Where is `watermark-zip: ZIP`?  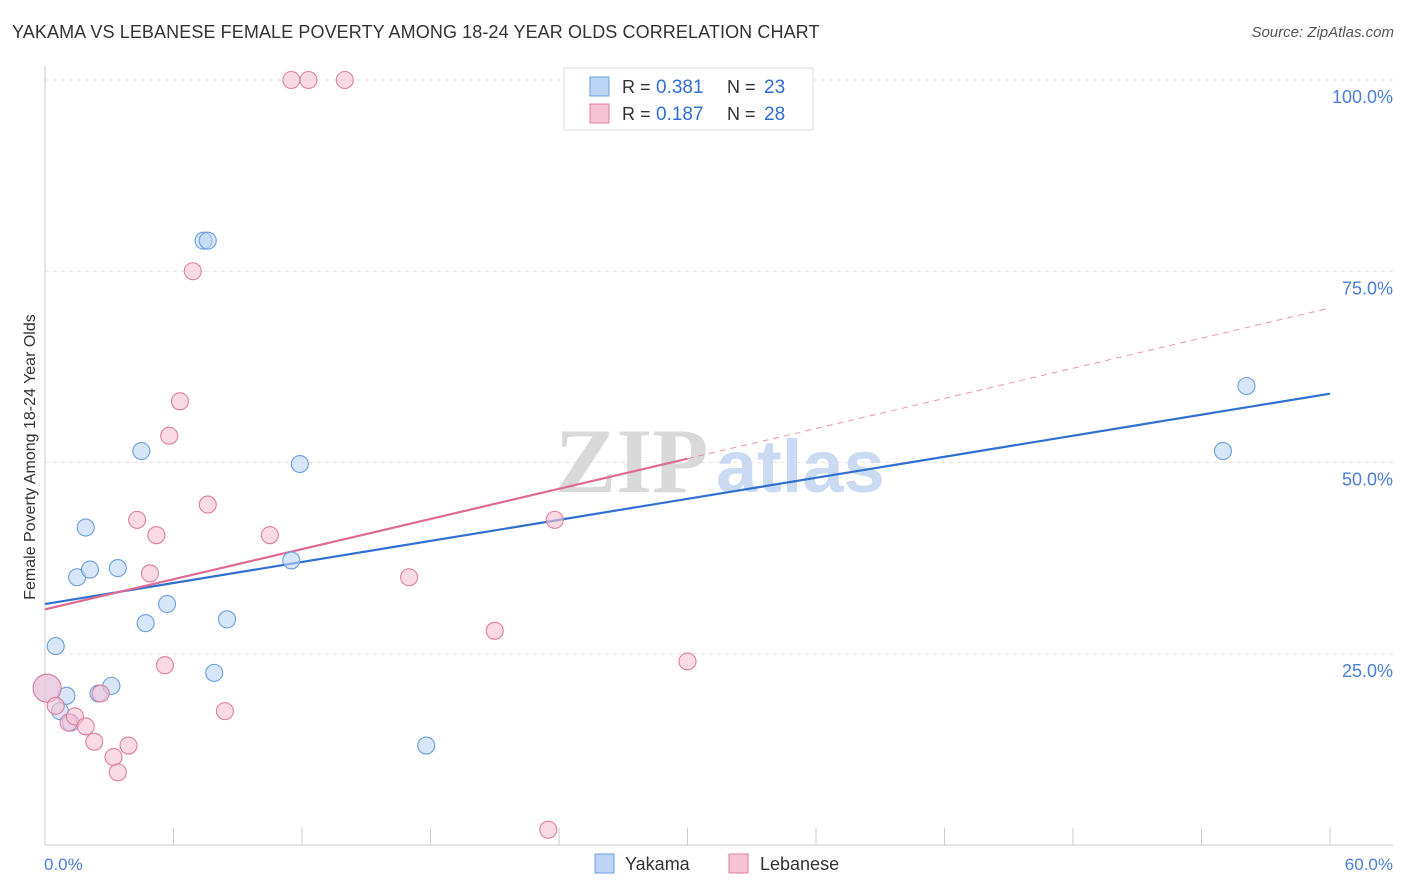 watermark-zip: ZIP is located at coordinates (631, 461).